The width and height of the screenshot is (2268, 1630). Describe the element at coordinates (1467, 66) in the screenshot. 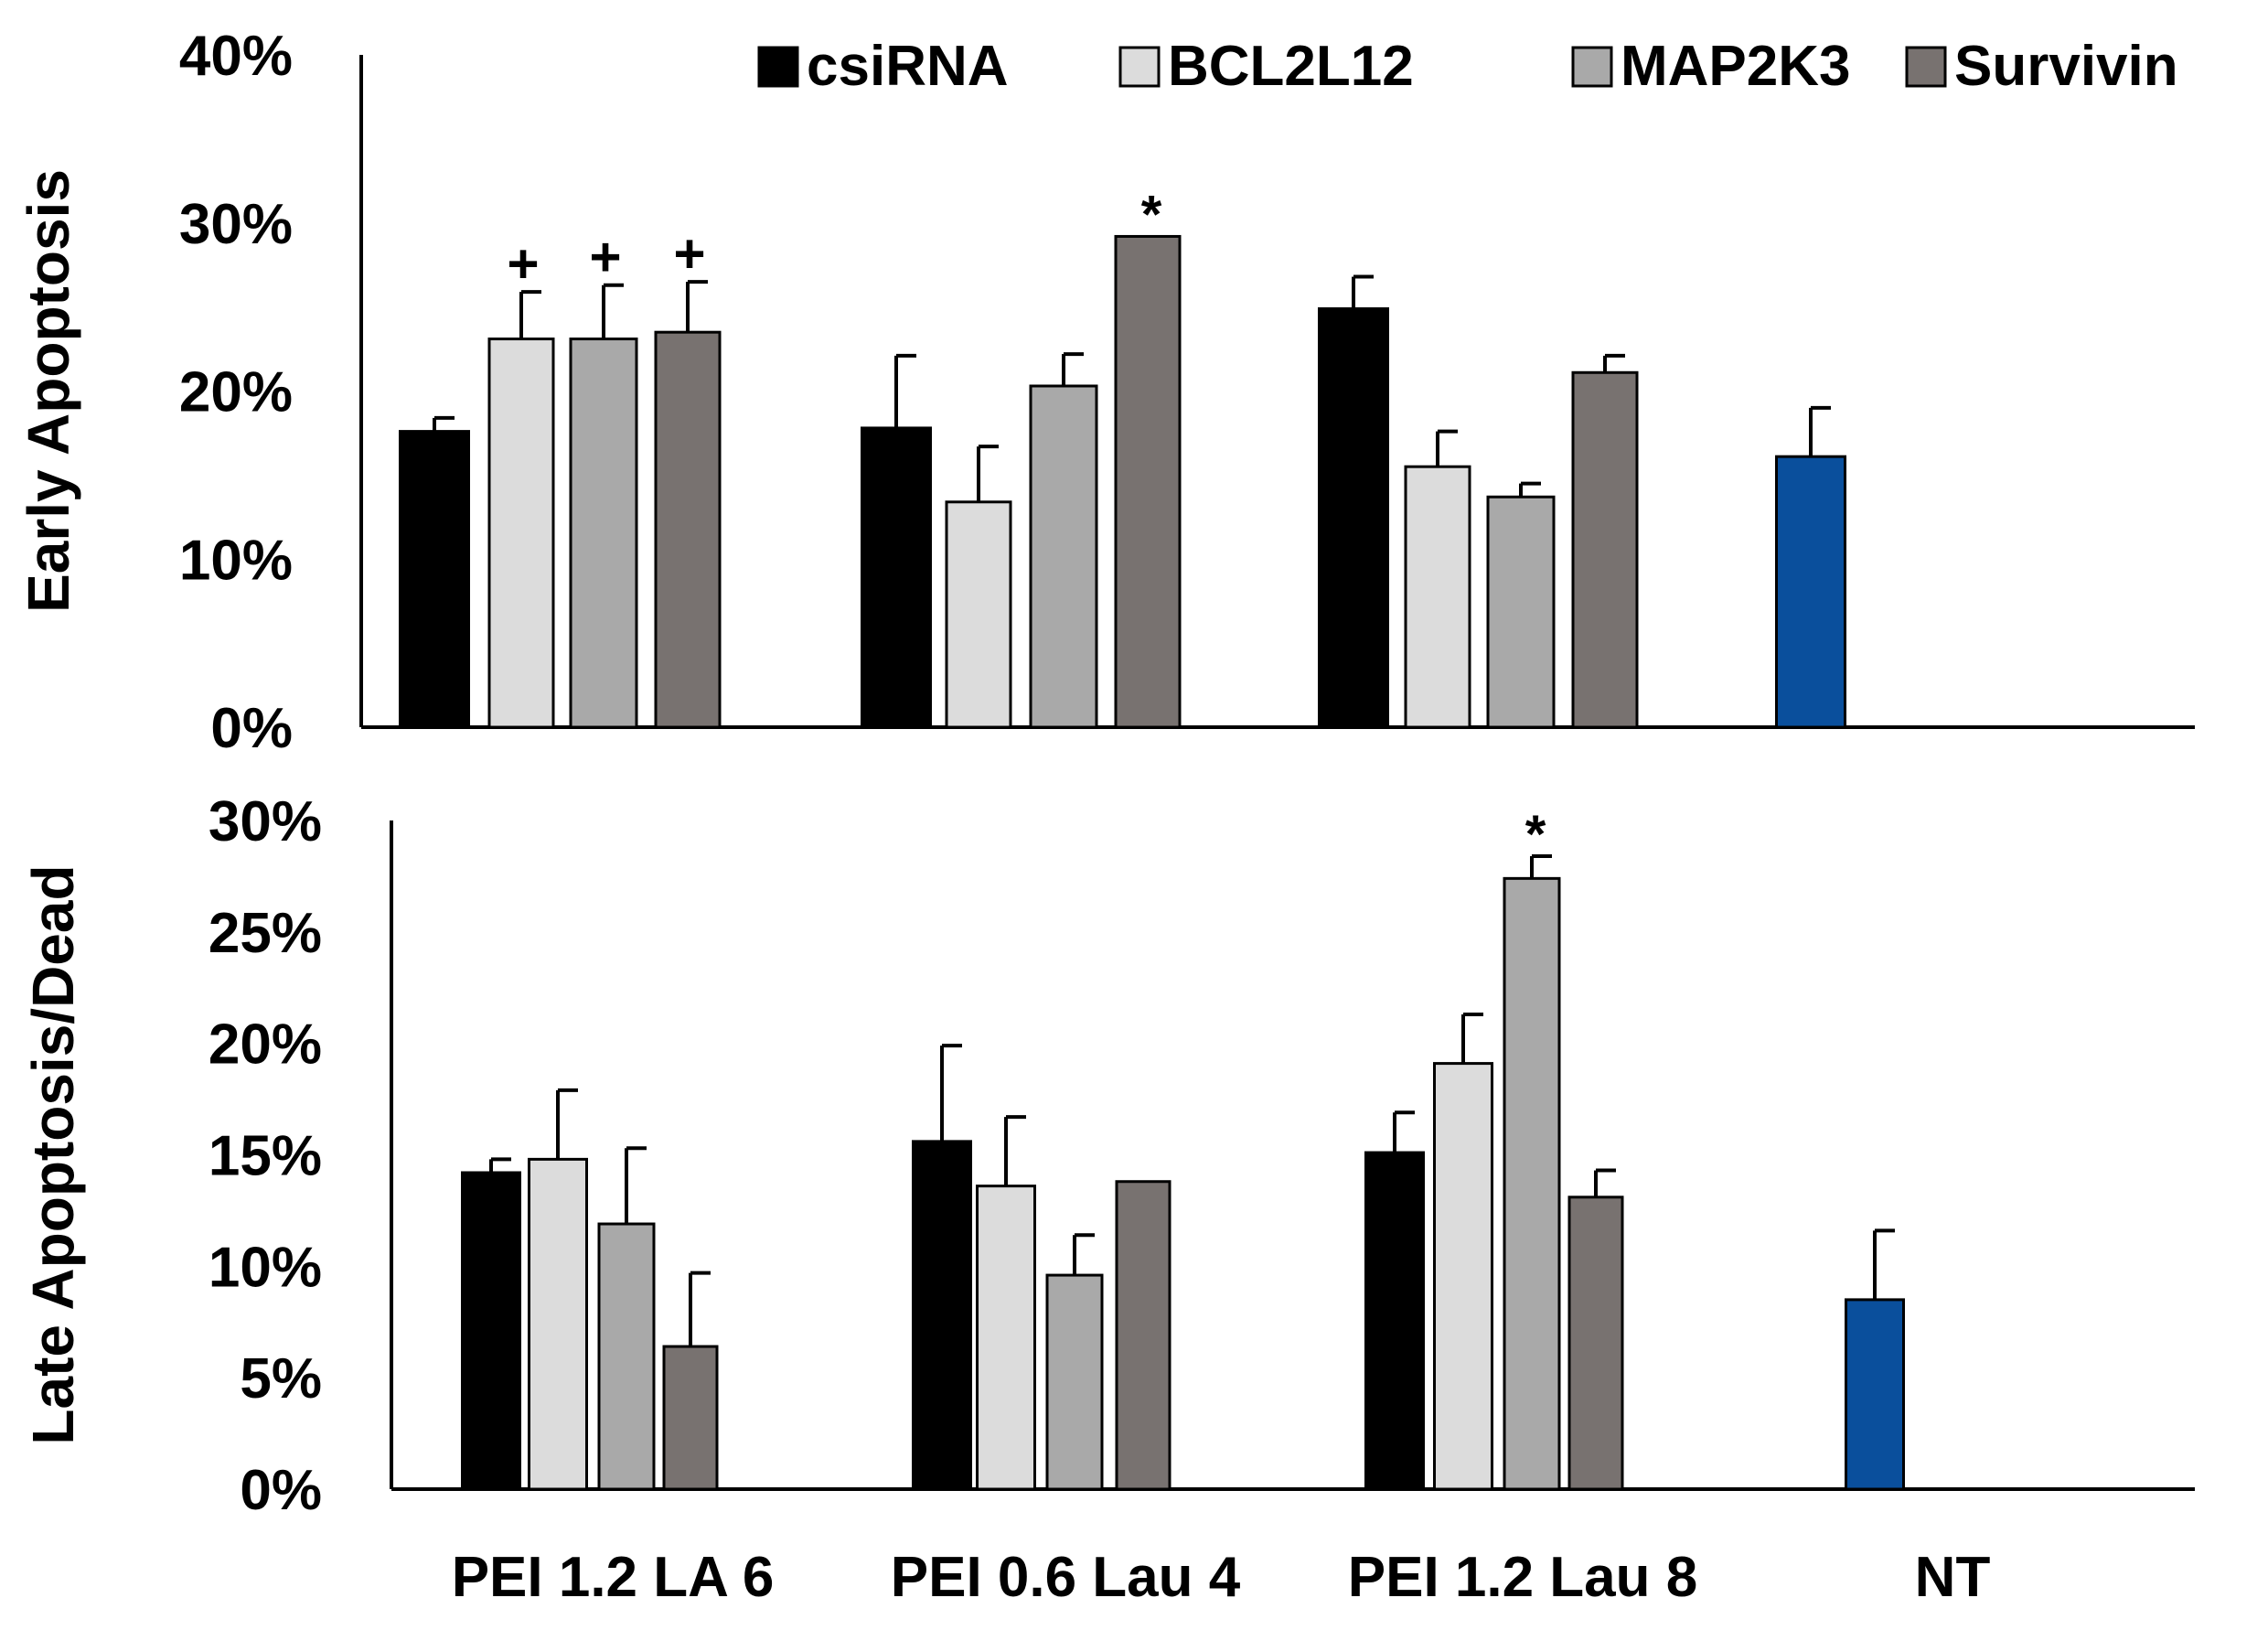

I see `chart-legend: csiRNA BCL2L12 MAP2K3 Survivin` at that location.